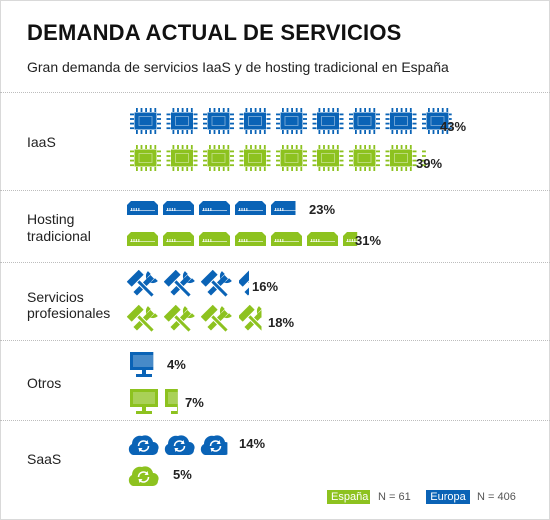 This screenshot has width=550, height=520. I want to click on icon-bar-servicios-profesionales-españa, so click(193, 318).